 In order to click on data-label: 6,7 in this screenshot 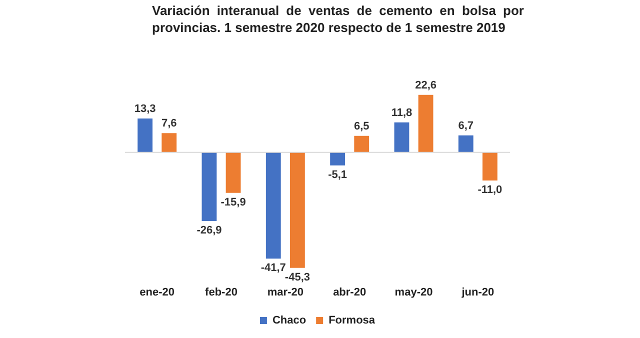, I will do `click(466, 126)`.